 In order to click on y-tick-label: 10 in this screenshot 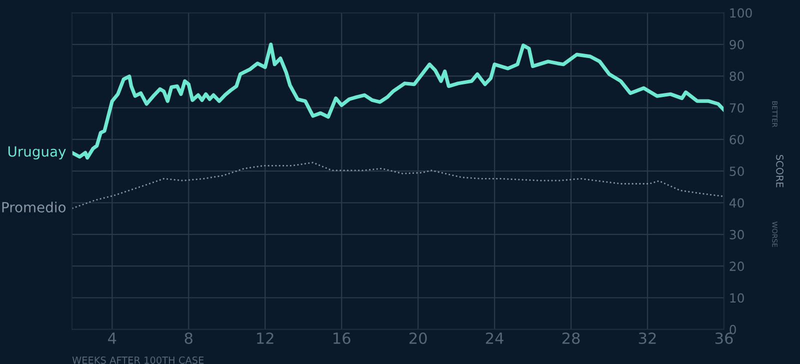, I will do `click(737, 298)`.